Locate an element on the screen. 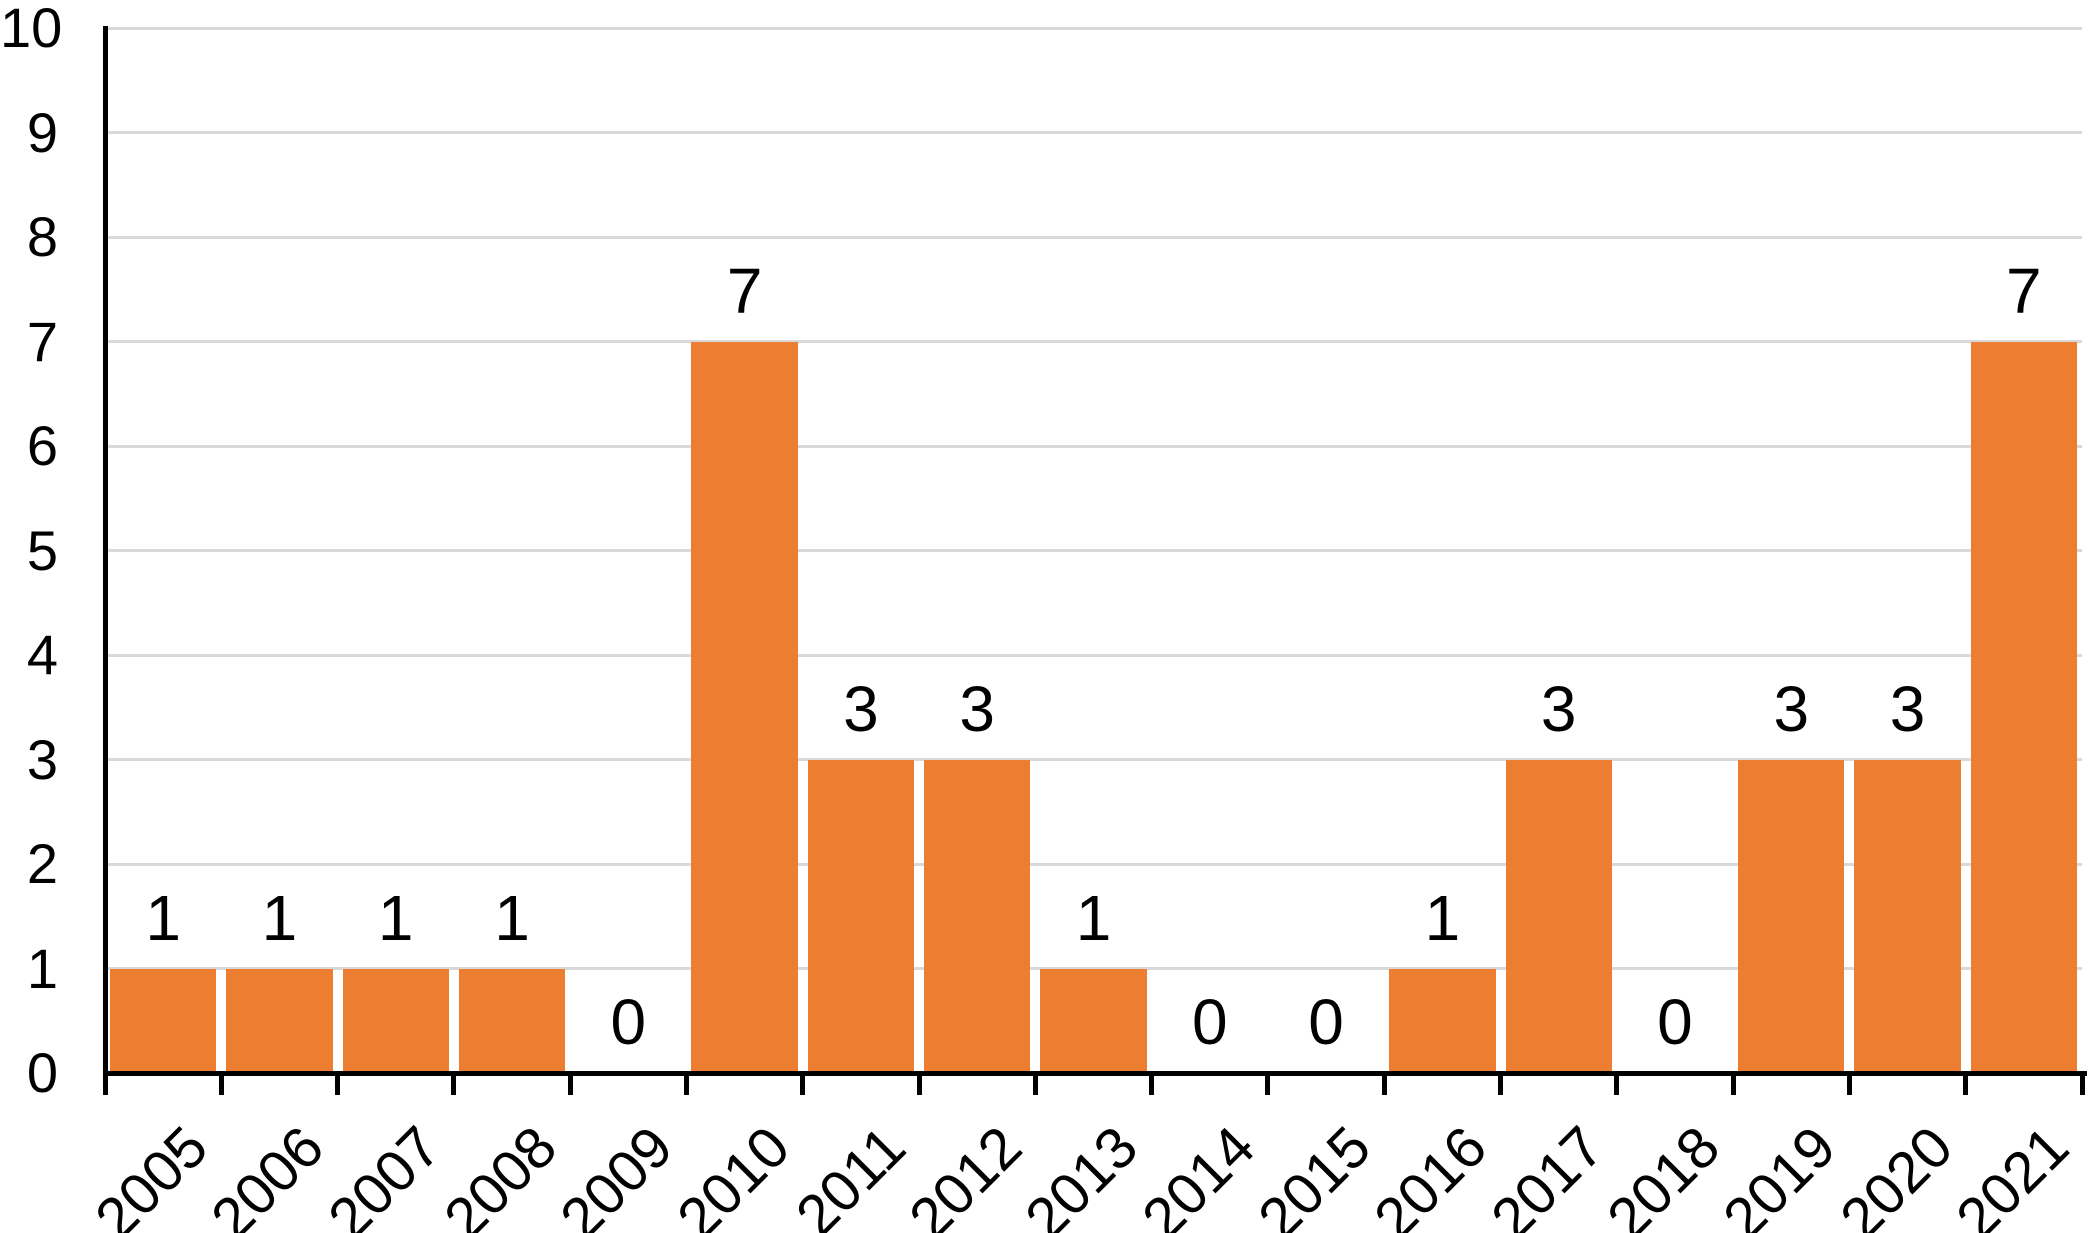 This screenshot has height=1233, width=2091. x-axis-year-label: 2009 is located at coordinates (617, 1173).